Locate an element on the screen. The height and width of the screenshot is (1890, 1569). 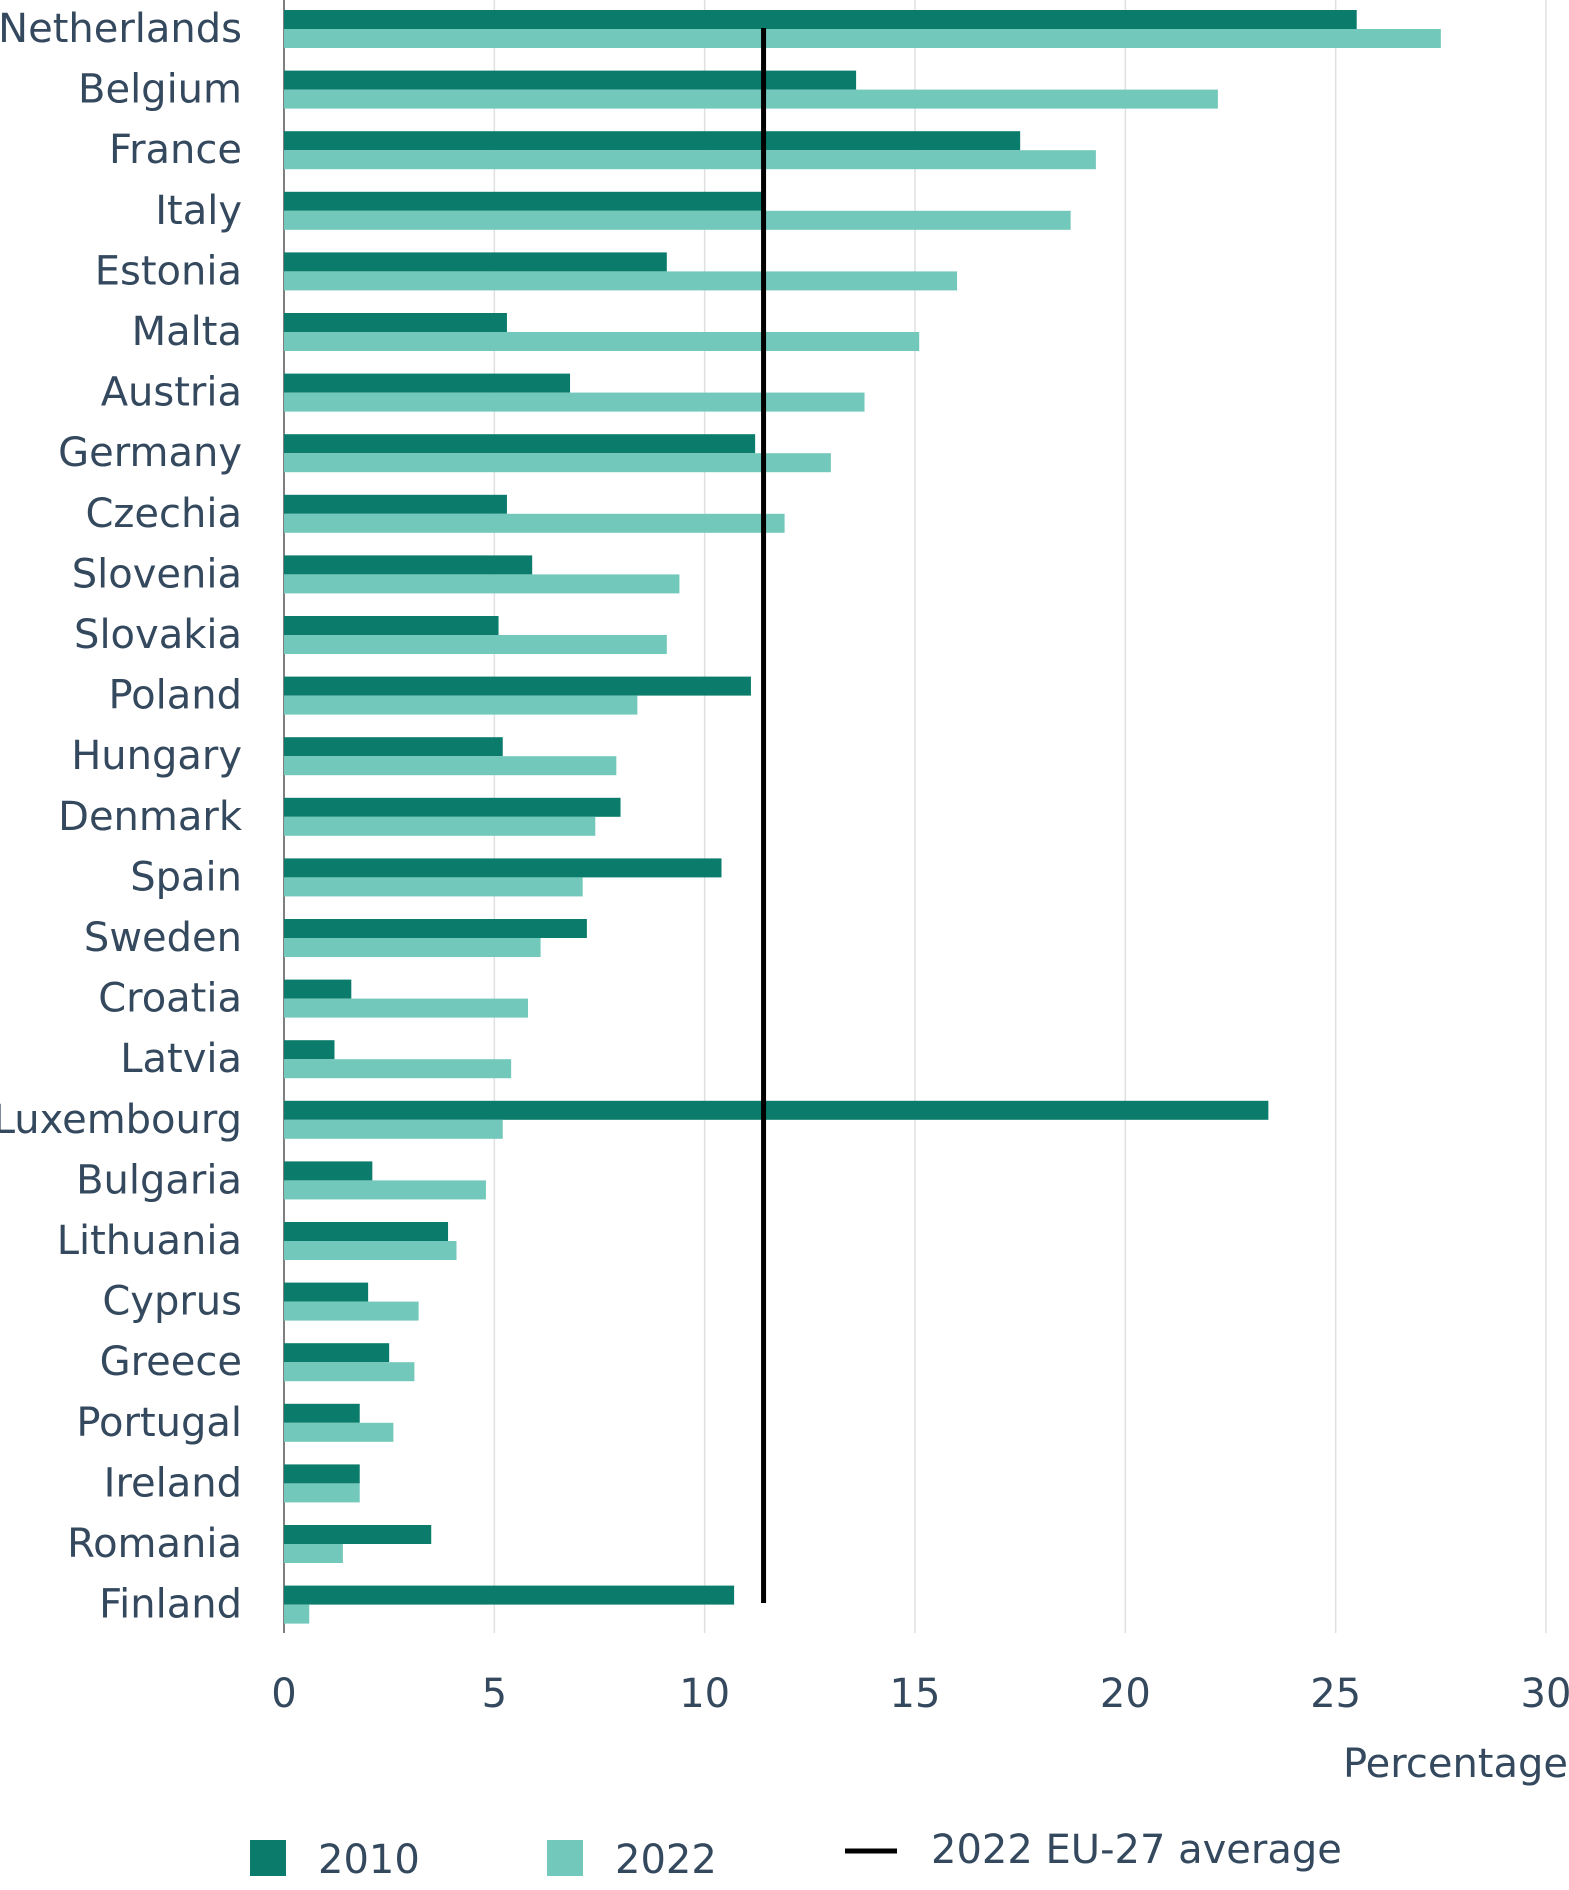
legend-item-eu27-average: 2022 EU-27 average is located at coordinates (1093, 1850).